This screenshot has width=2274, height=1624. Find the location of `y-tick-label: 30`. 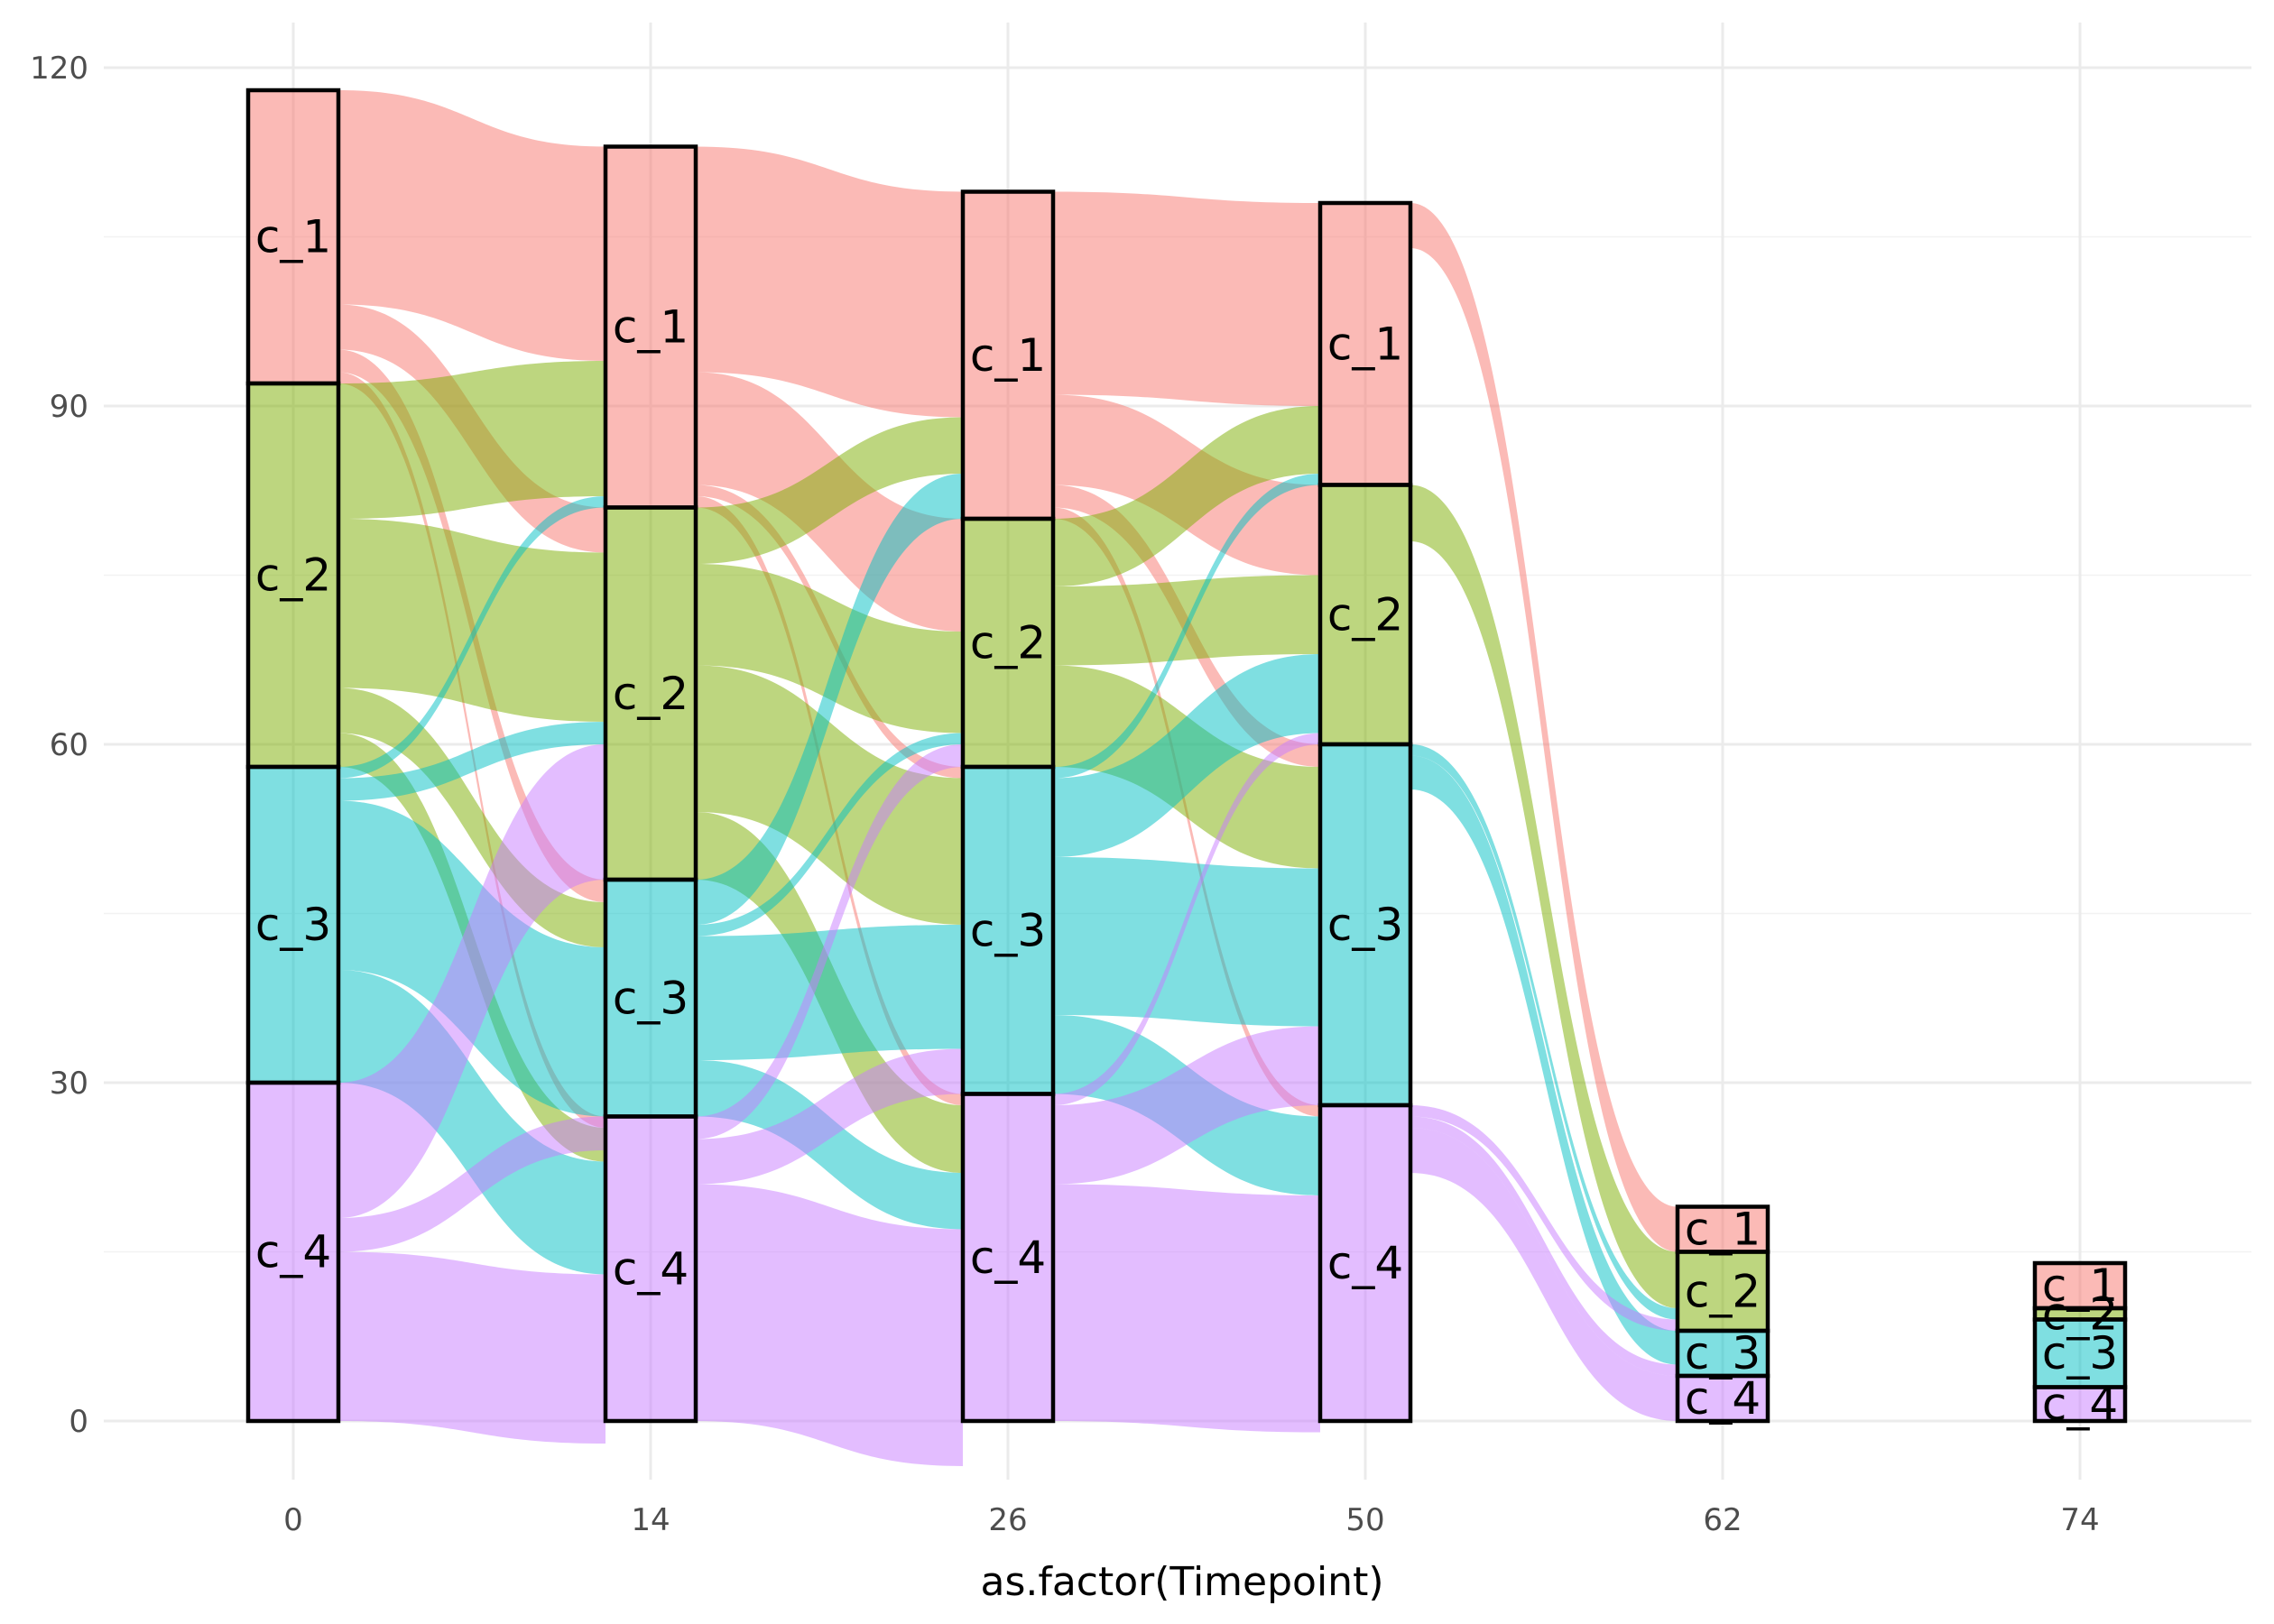

y-tick-label: 30 is located at coordinates (69, 1084).